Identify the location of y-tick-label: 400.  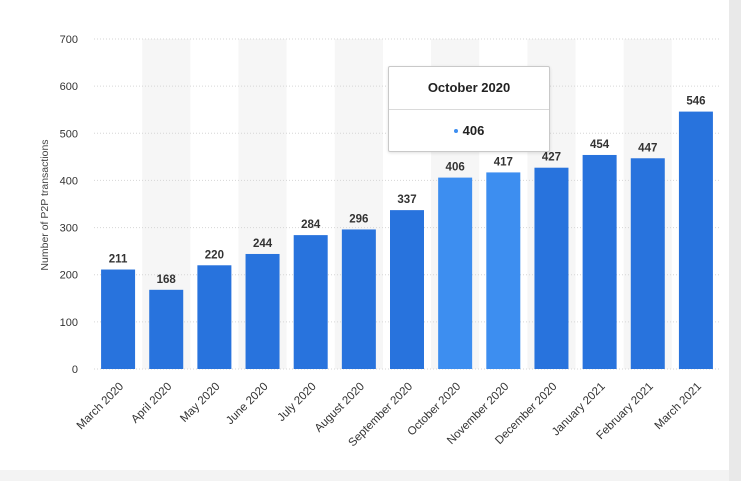
(69, 181).